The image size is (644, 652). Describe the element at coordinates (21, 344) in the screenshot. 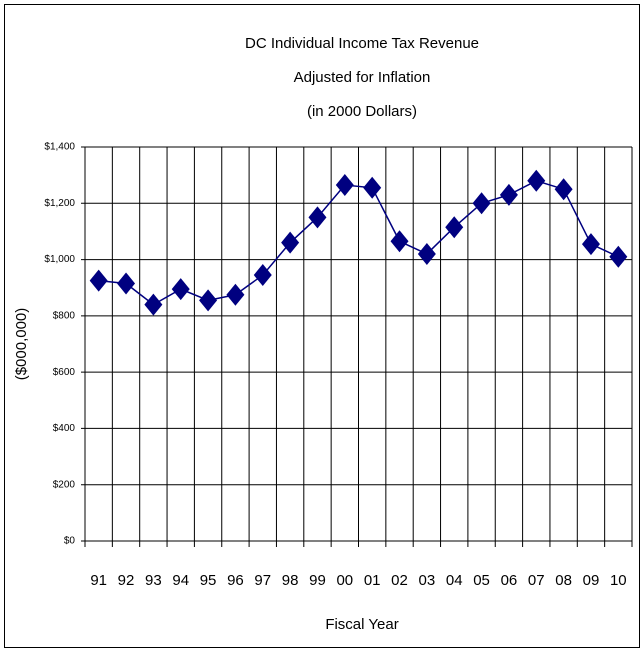

I see `y-axis-title: ($000,000)` at that location.